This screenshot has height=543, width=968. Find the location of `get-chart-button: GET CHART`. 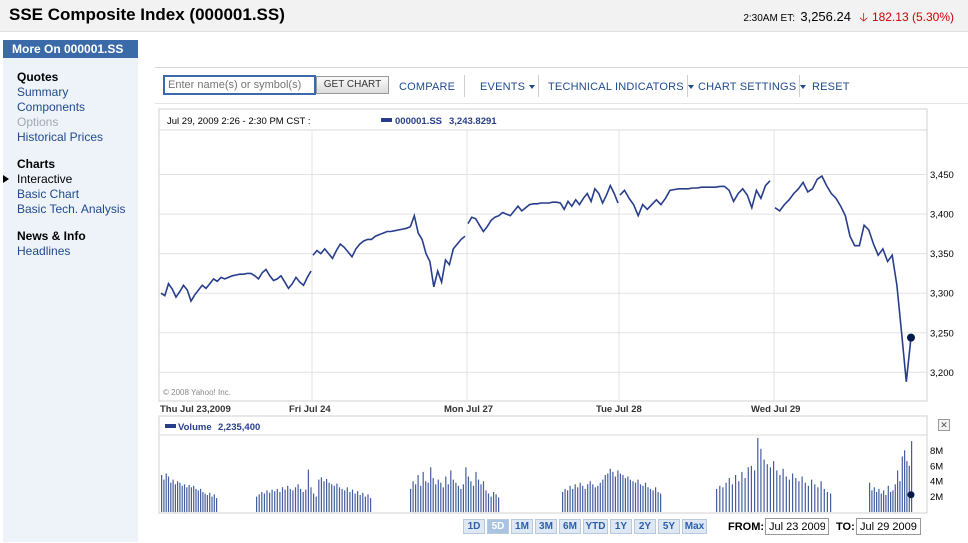

get-chart-button: GET CHART is located at coordinates (352, 85).